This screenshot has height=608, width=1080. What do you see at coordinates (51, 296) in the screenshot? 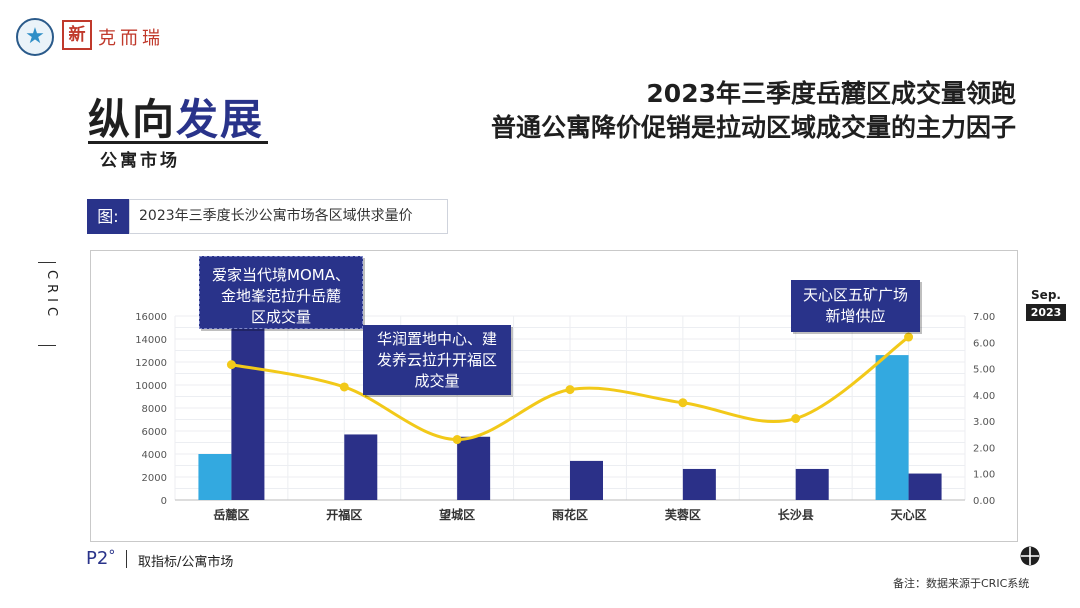
I see `cric-vertical-text: CRIC` at bounding box center [51, 296].